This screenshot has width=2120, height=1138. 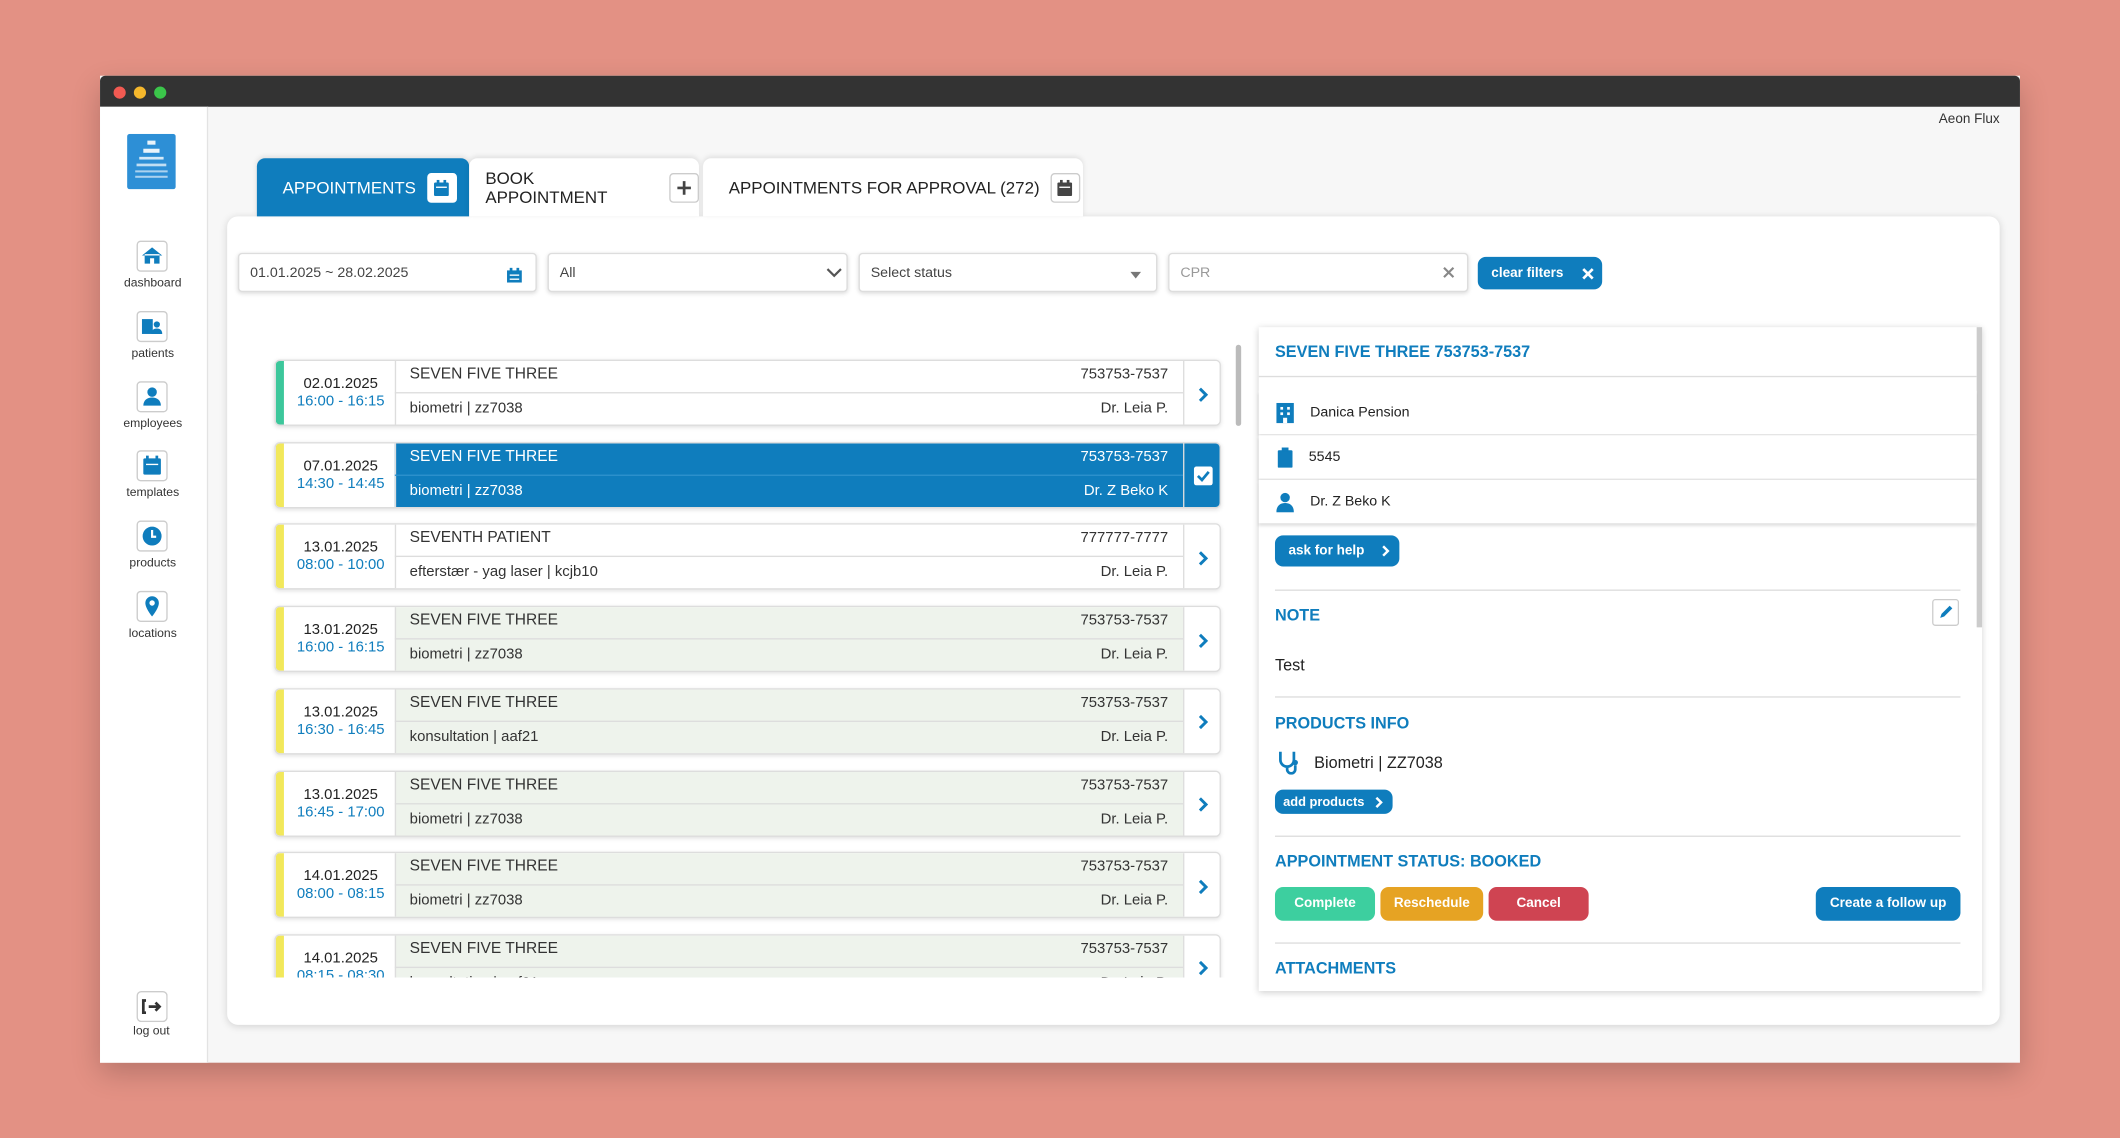 I want to click on add-products-button: add products, so click(x=1333, y=801).